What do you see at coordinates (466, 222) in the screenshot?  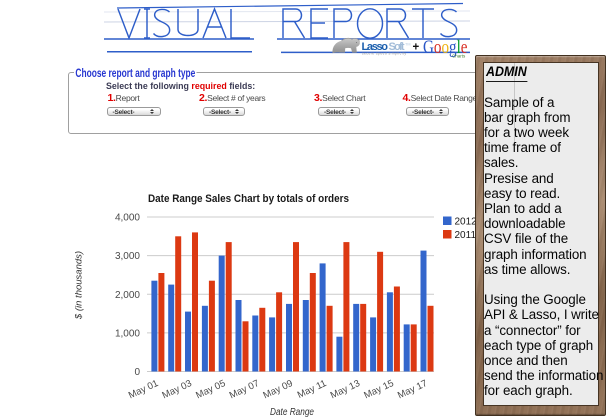 I see `svg-text: 2012` at bounding box center [466, 222].